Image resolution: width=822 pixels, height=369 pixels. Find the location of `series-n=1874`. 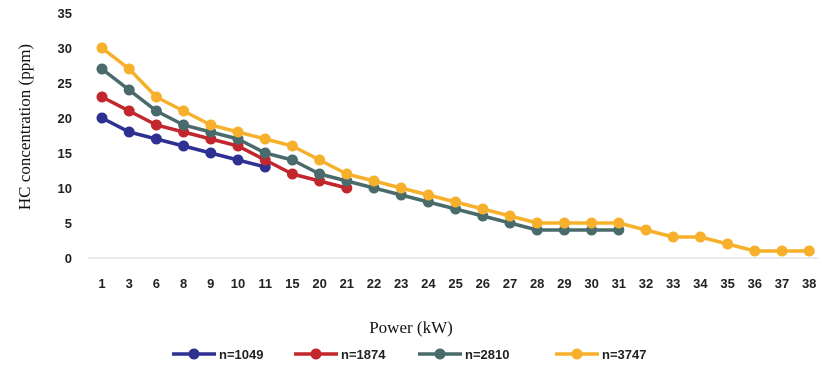

series-n=1874 is located at coordinates (224, 142).